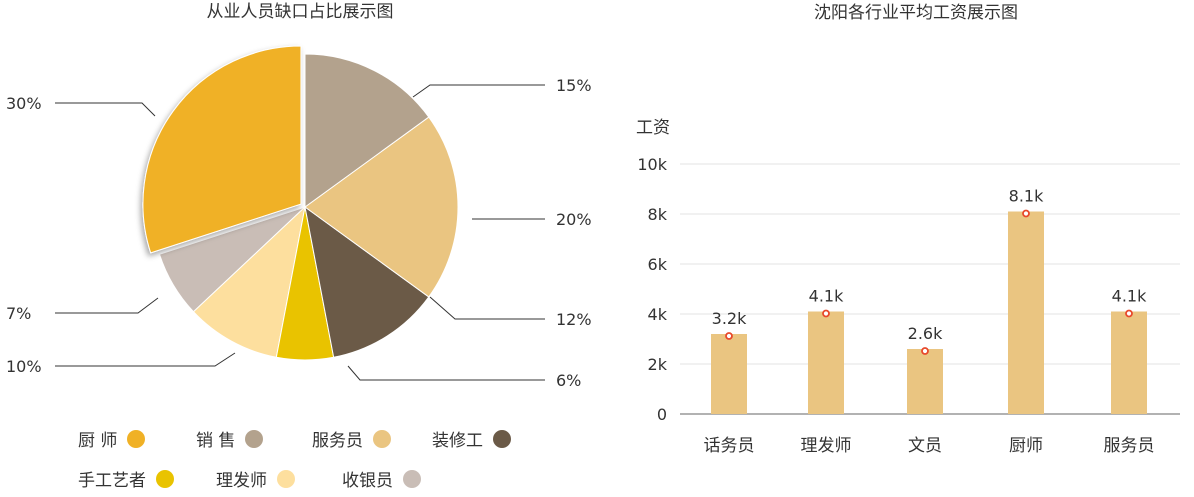 This screenshot has height=497, width=1194. What do you see at coordinates (18, 313) in the screenshot?
I see `pie-data-label: 7%` at bounding box center [18, 313].